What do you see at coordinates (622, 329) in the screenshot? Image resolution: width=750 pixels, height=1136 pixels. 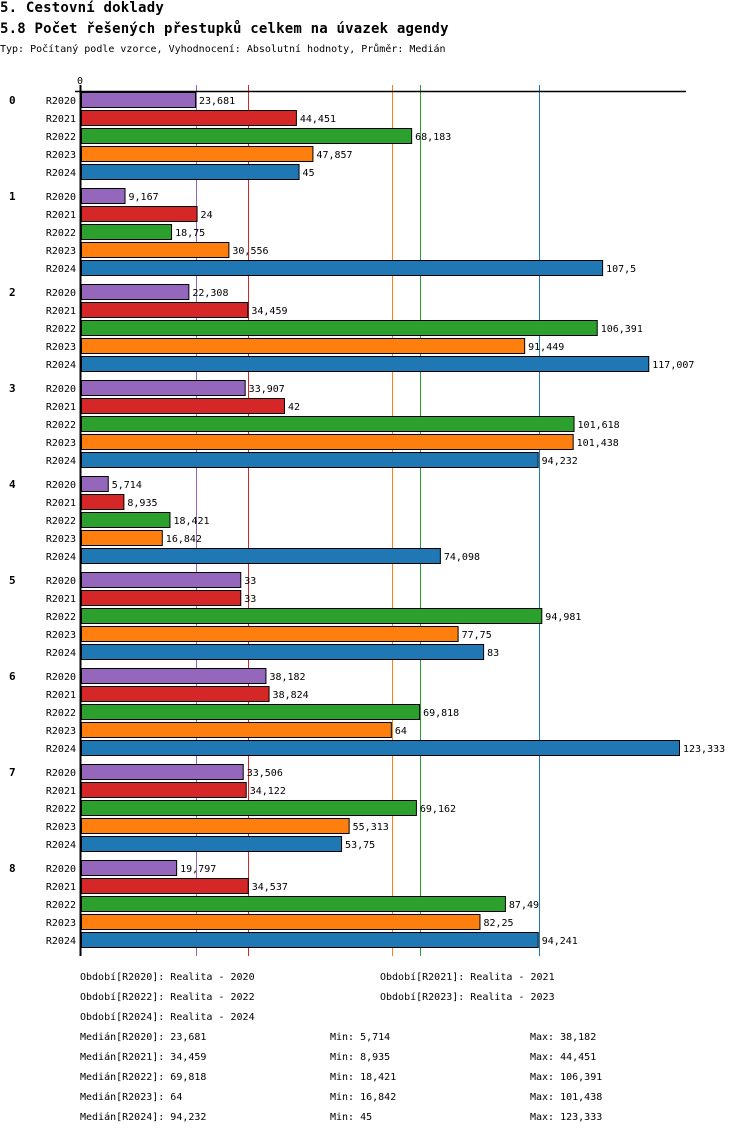 I see `value-label: 106,391` at bounding box center [622, 329].